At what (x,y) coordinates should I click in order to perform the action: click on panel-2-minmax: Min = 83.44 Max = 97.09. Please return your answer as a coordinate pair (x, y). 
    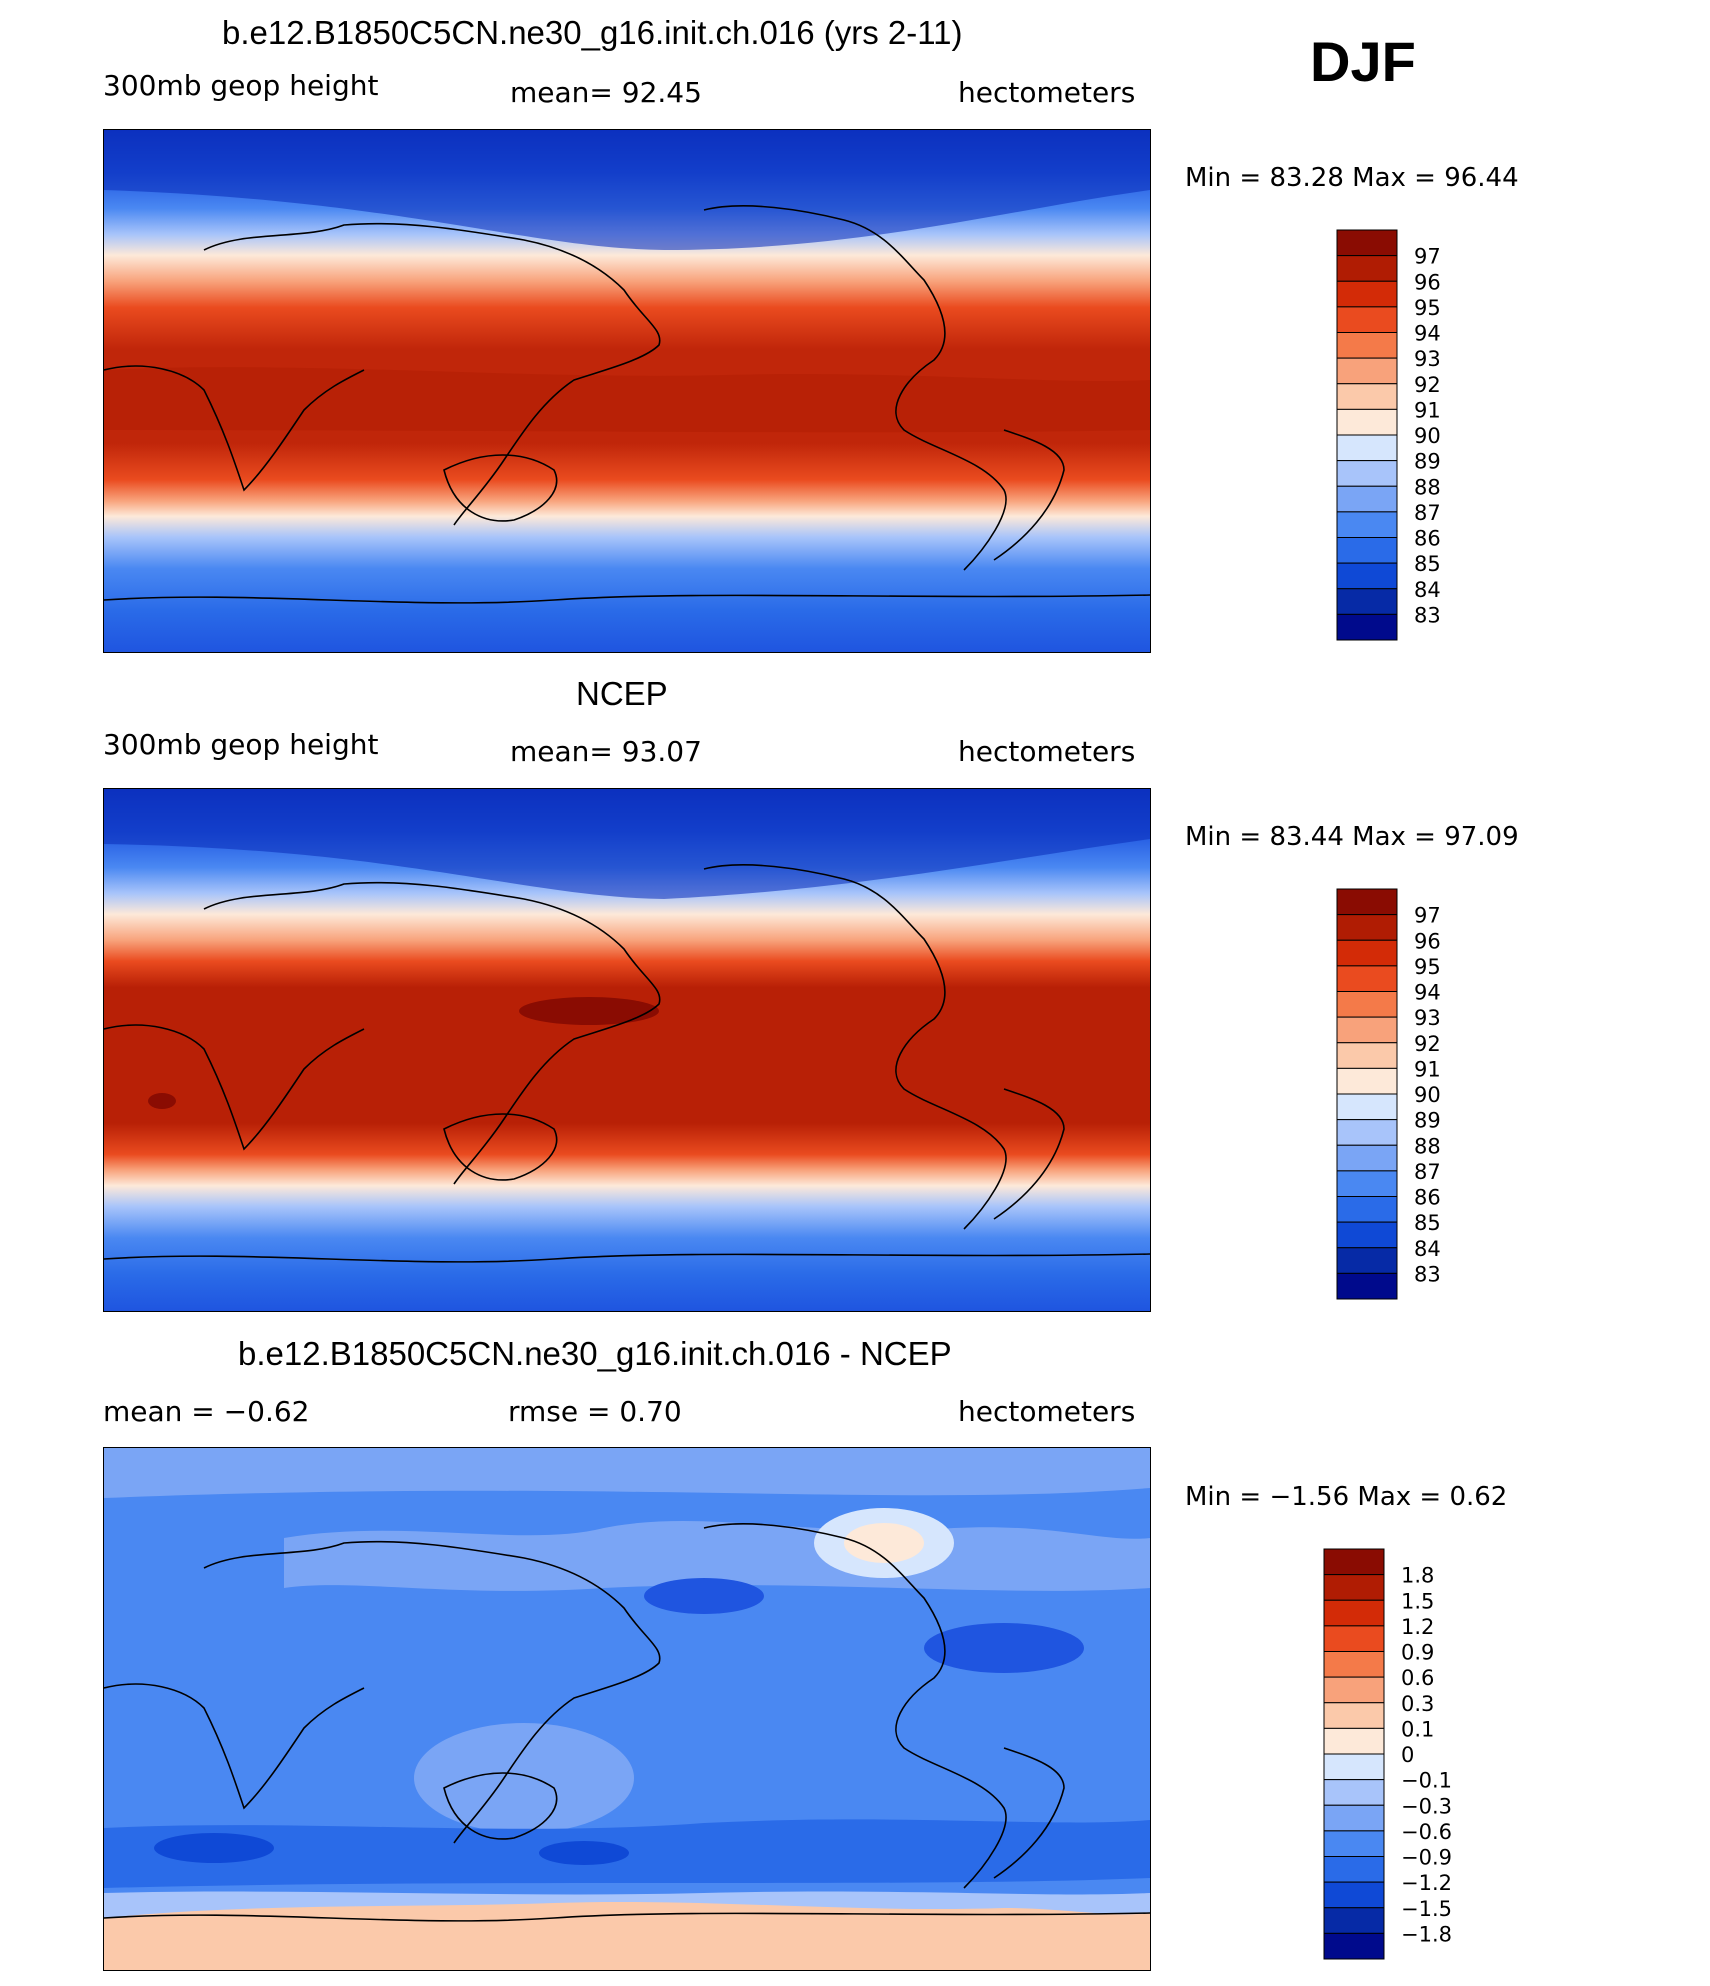
    Looking at the image, I should click on (1352, 837).